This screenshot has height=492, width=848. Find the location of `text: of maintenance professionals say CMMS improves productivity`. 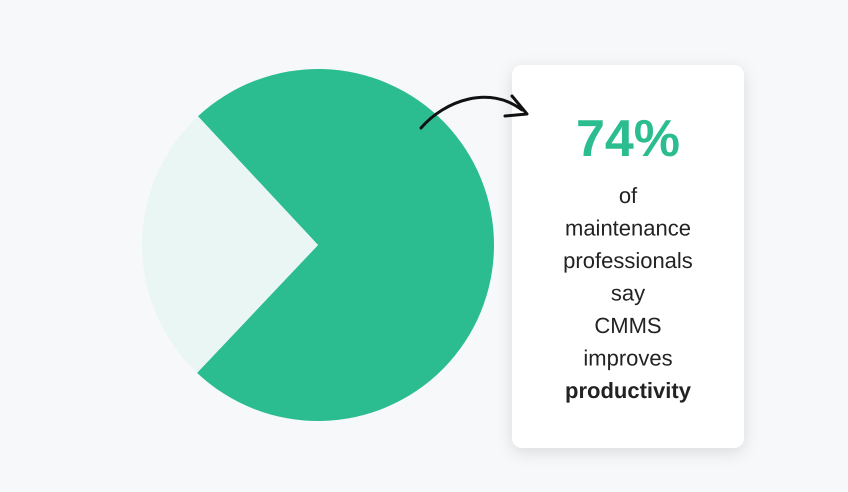

text: of maintenance professionals say CMMS improves productivity is located at coordinates (628, 293).